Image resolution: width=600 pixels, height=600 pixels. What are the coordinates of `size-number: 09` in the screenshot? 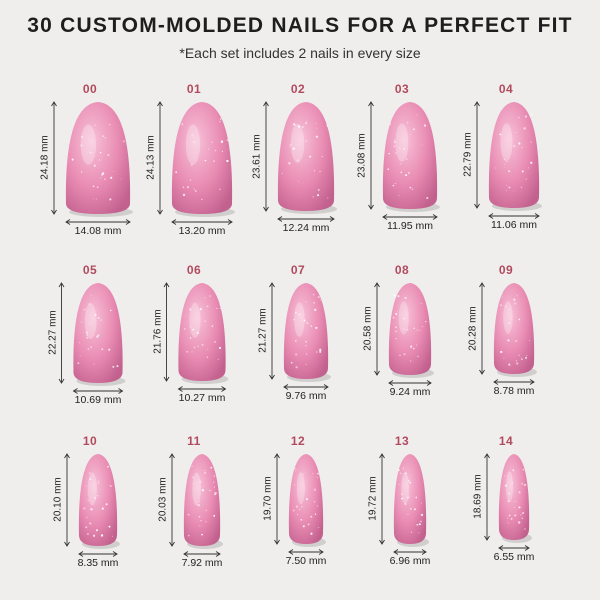 It's located at (506, 270).